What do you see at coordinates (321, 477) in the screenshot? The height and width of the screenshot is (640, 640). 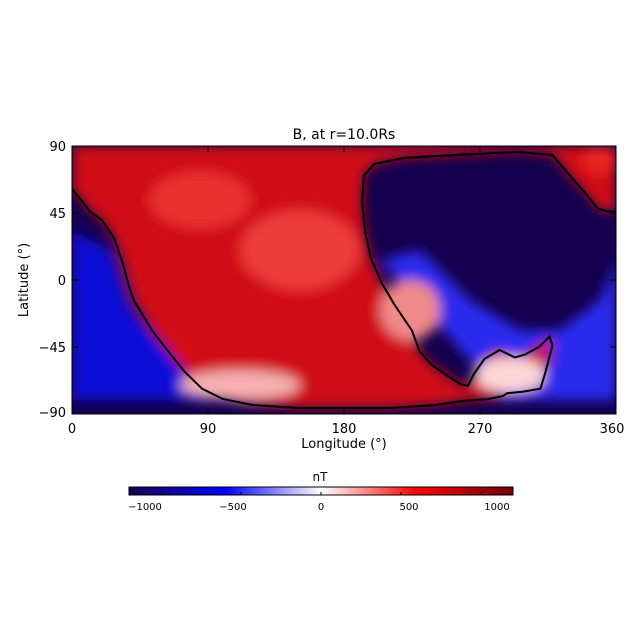 I see `colorbar-label: nT` at bounding box center [321, 477].